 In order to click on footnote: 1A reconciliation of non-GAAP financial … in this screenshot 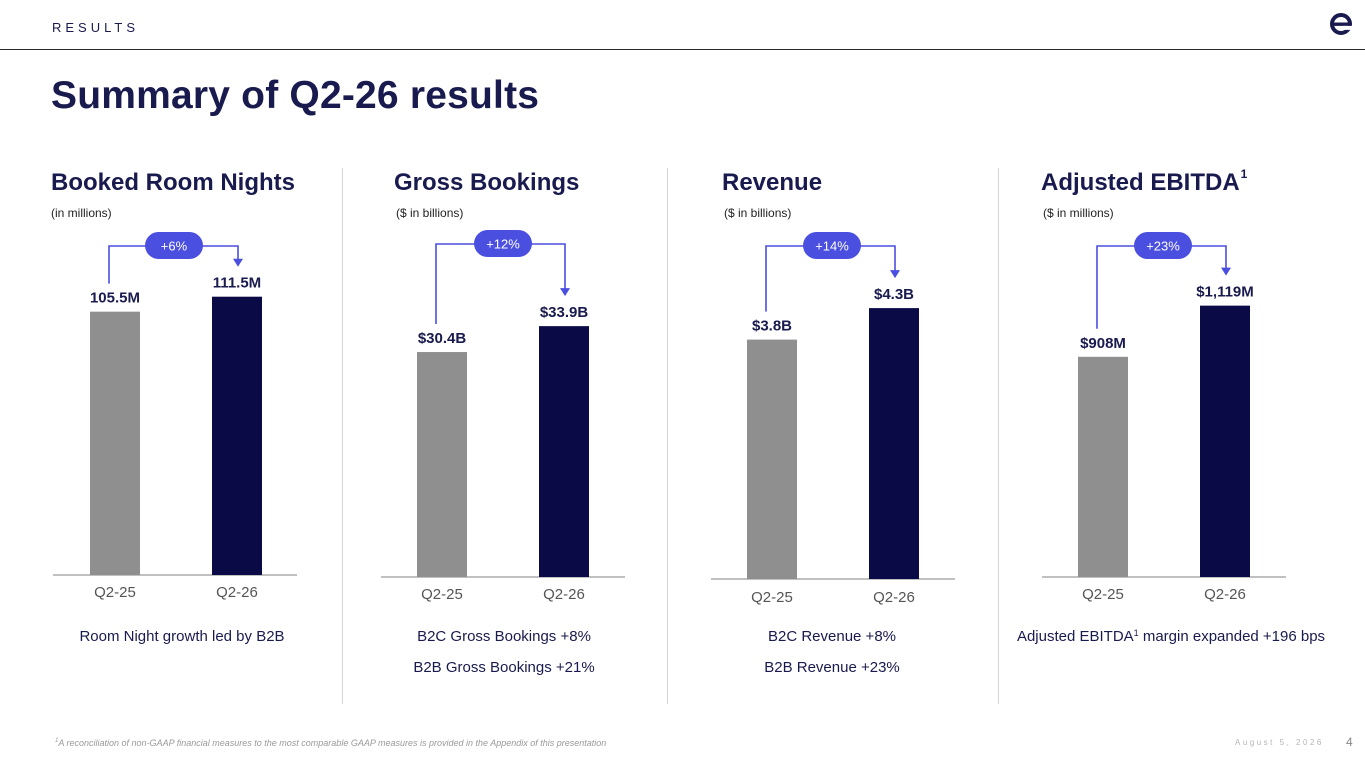, I will do `click(331, 743)`.